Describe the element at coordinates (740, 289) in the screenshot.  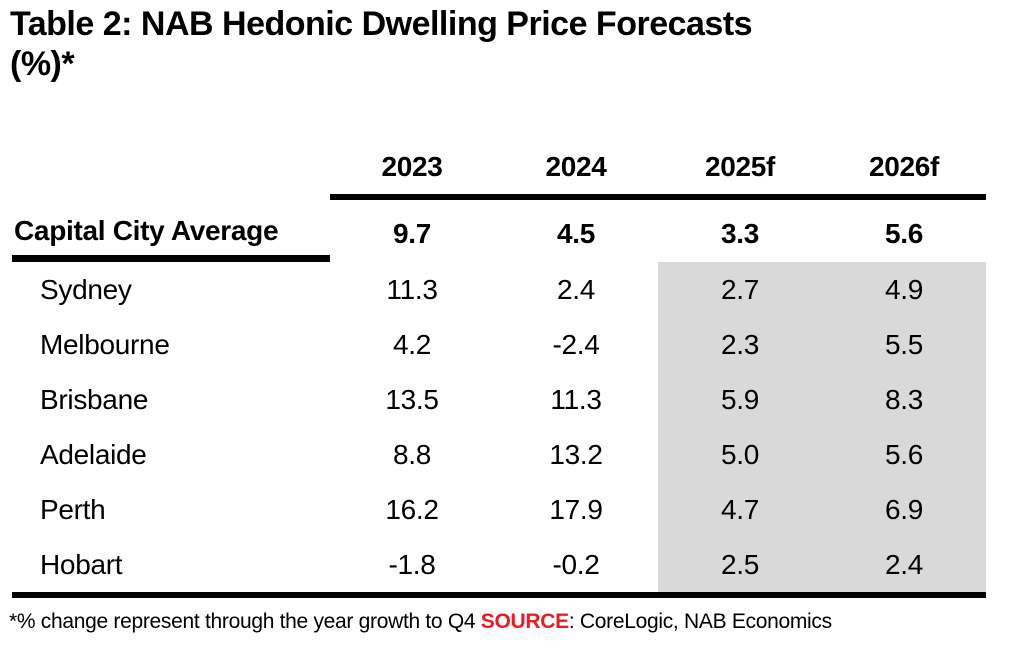
I see `value-cell-highlighted: 2.7` at that location.